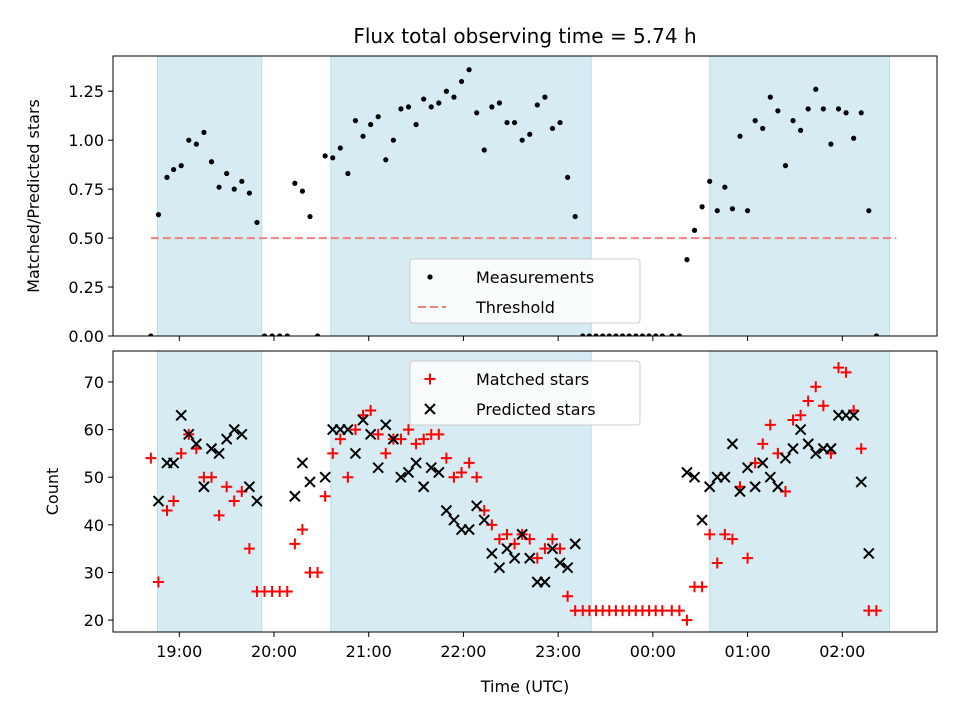 The image size is (960, 720). Describe the element at coordinates (86, 287) in the screenshot. I see `y-tick-label: 0.25` at that location.